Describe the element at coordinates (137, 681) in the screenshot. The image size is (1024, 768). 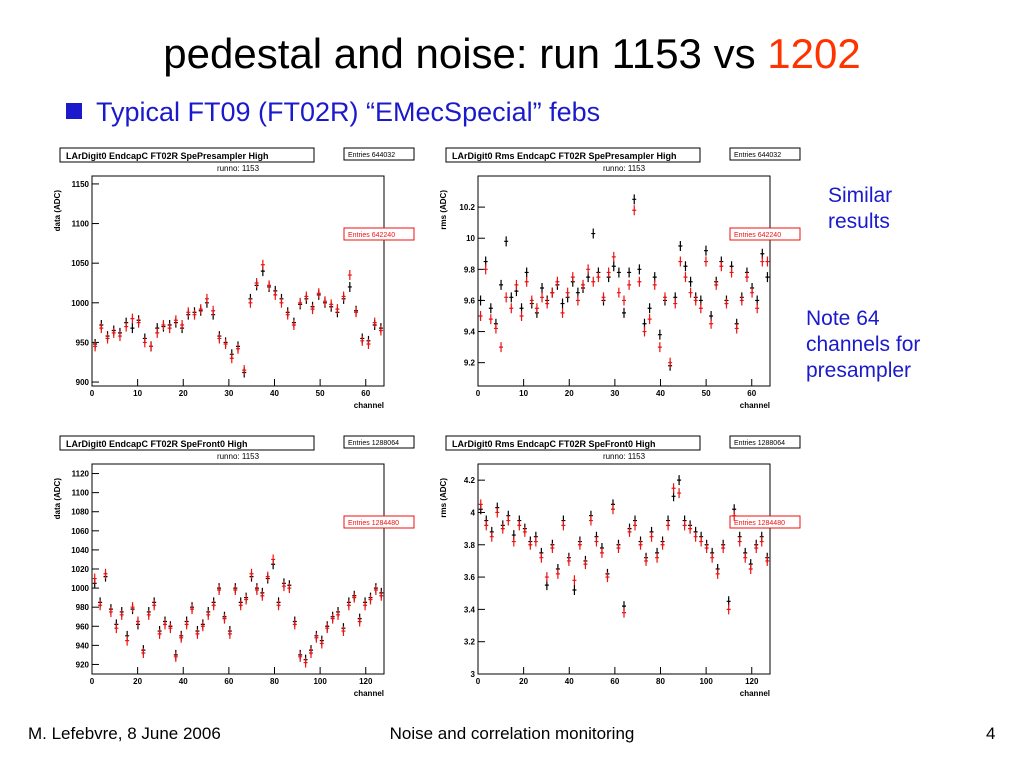
I see `x-tick-label: 20` at that location.